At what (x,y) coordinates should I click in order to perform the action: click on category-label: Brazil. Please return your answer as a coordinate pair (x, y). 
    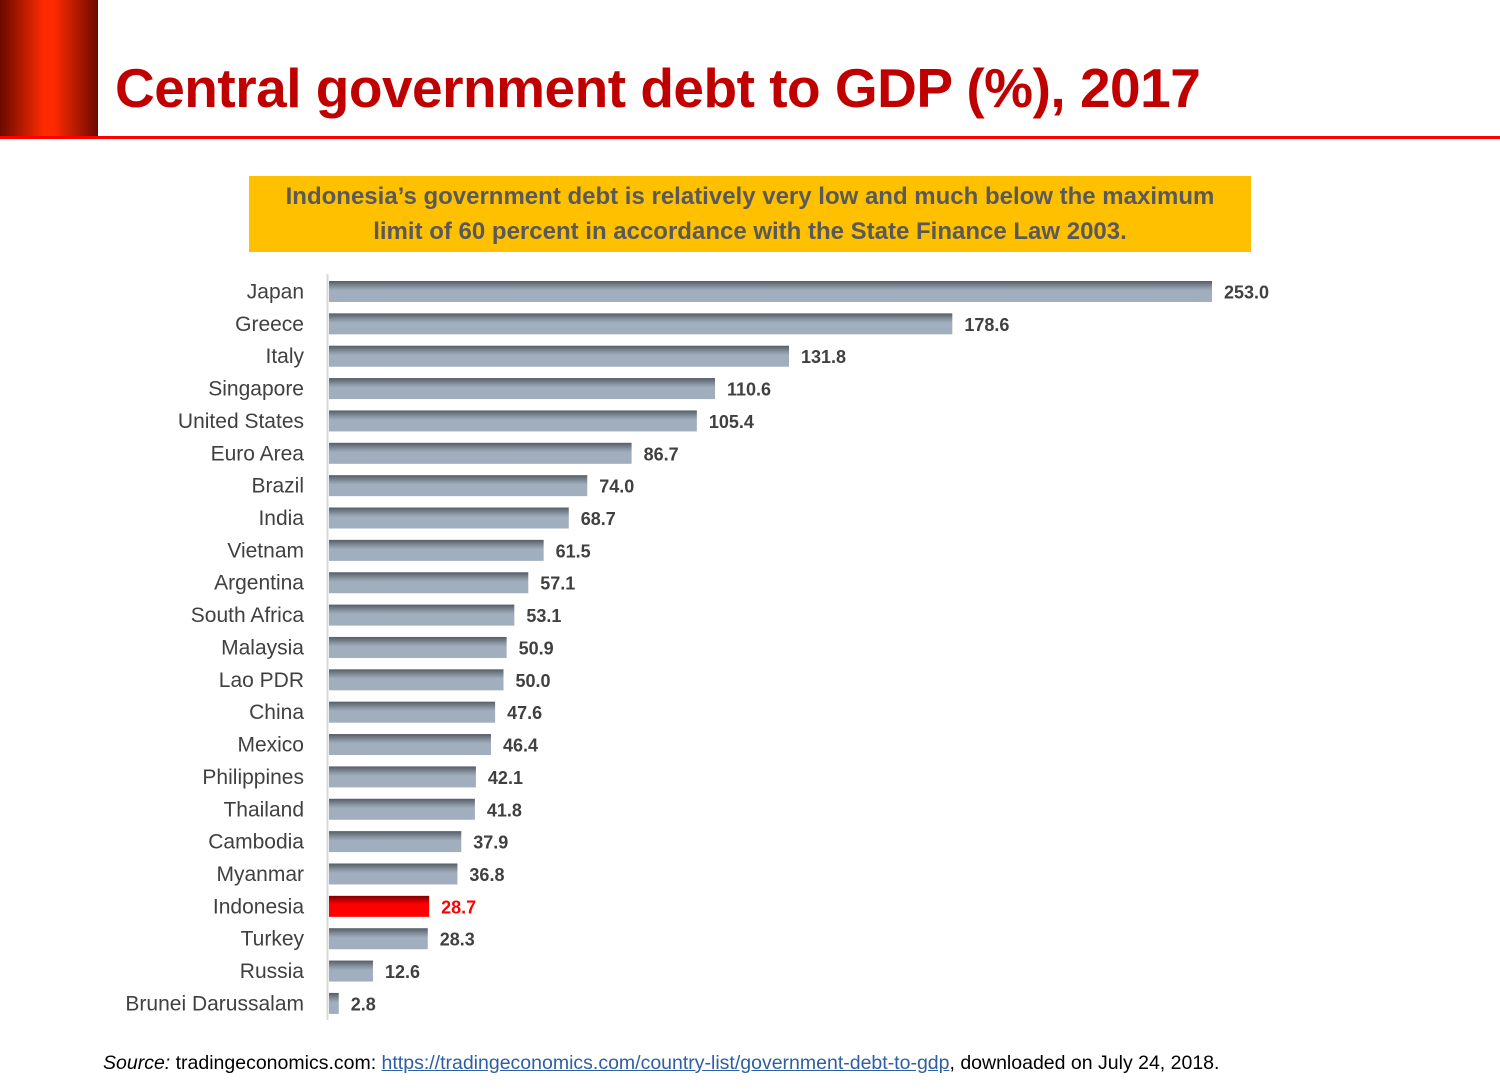
    Looking at the image, I should click on (277, 486).